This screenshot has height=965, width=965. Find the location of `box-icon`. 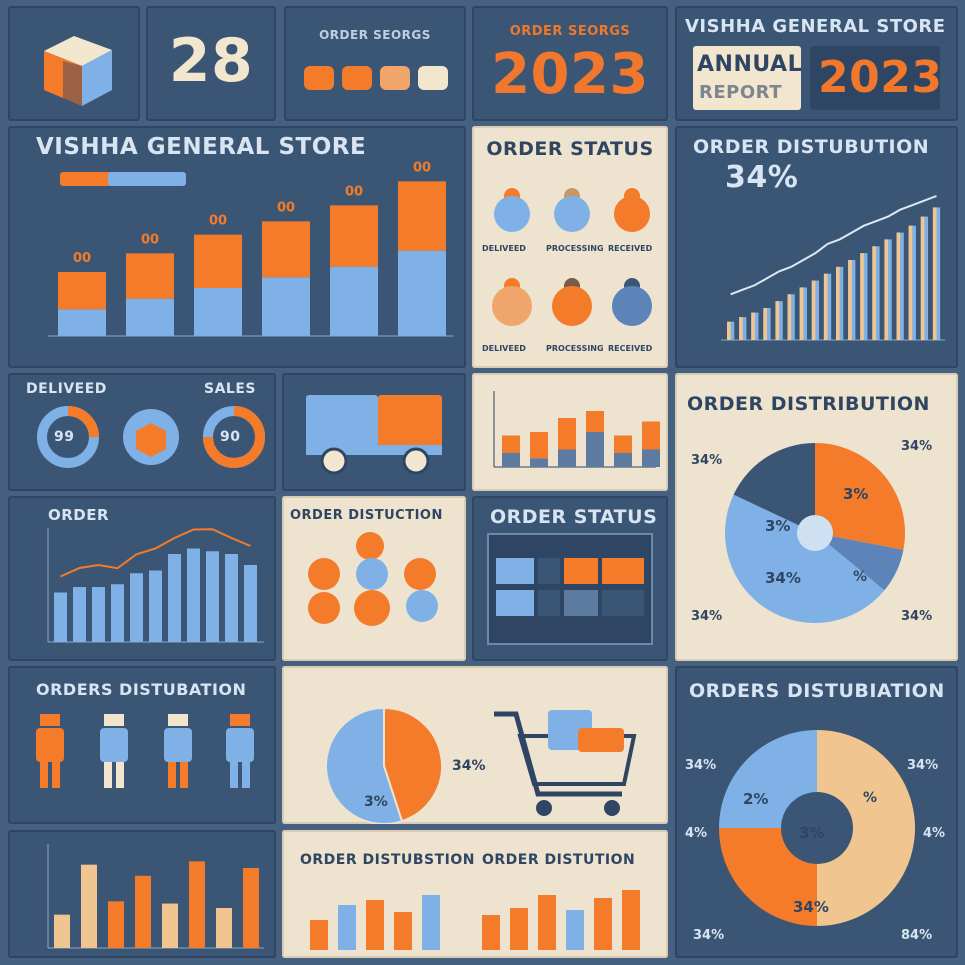

box-icon is located at coordinates (78, 71).